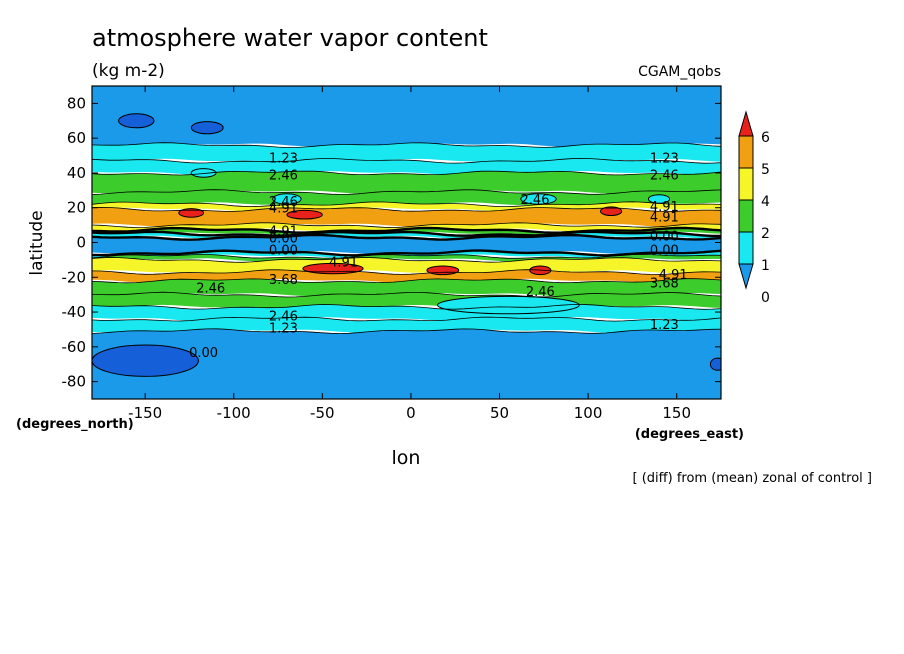 The height and width of the screenshot is (654, 904). Describe the element at coordinates (765, 170) in the screenshot. I see `colorbar-label: 5` at that location.